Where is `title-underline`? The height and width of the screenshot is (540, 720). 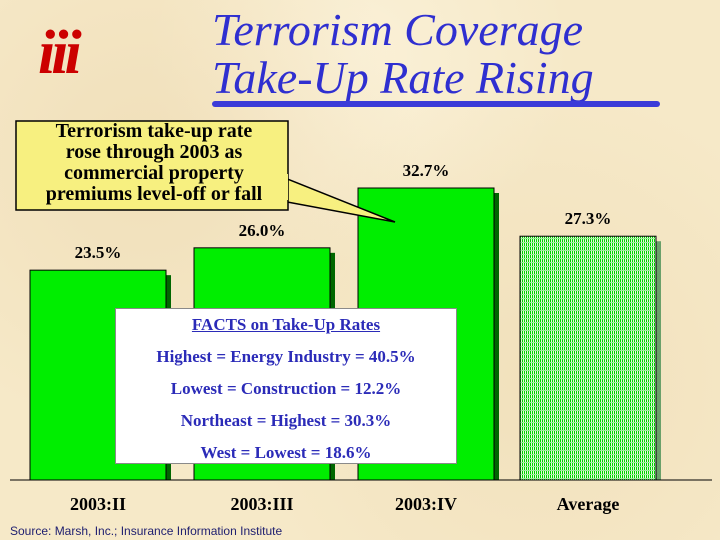
title-underline is located at coordinates (436, 104).